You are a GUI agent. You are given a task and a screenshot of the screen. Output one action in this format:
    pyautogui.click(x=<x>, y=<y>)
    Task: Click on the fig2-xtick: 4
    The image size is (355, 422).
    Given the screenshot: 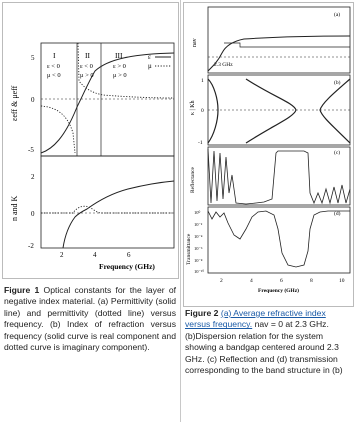 What is the action you would take?
    pyautogui.click(x=251, y=281)
    